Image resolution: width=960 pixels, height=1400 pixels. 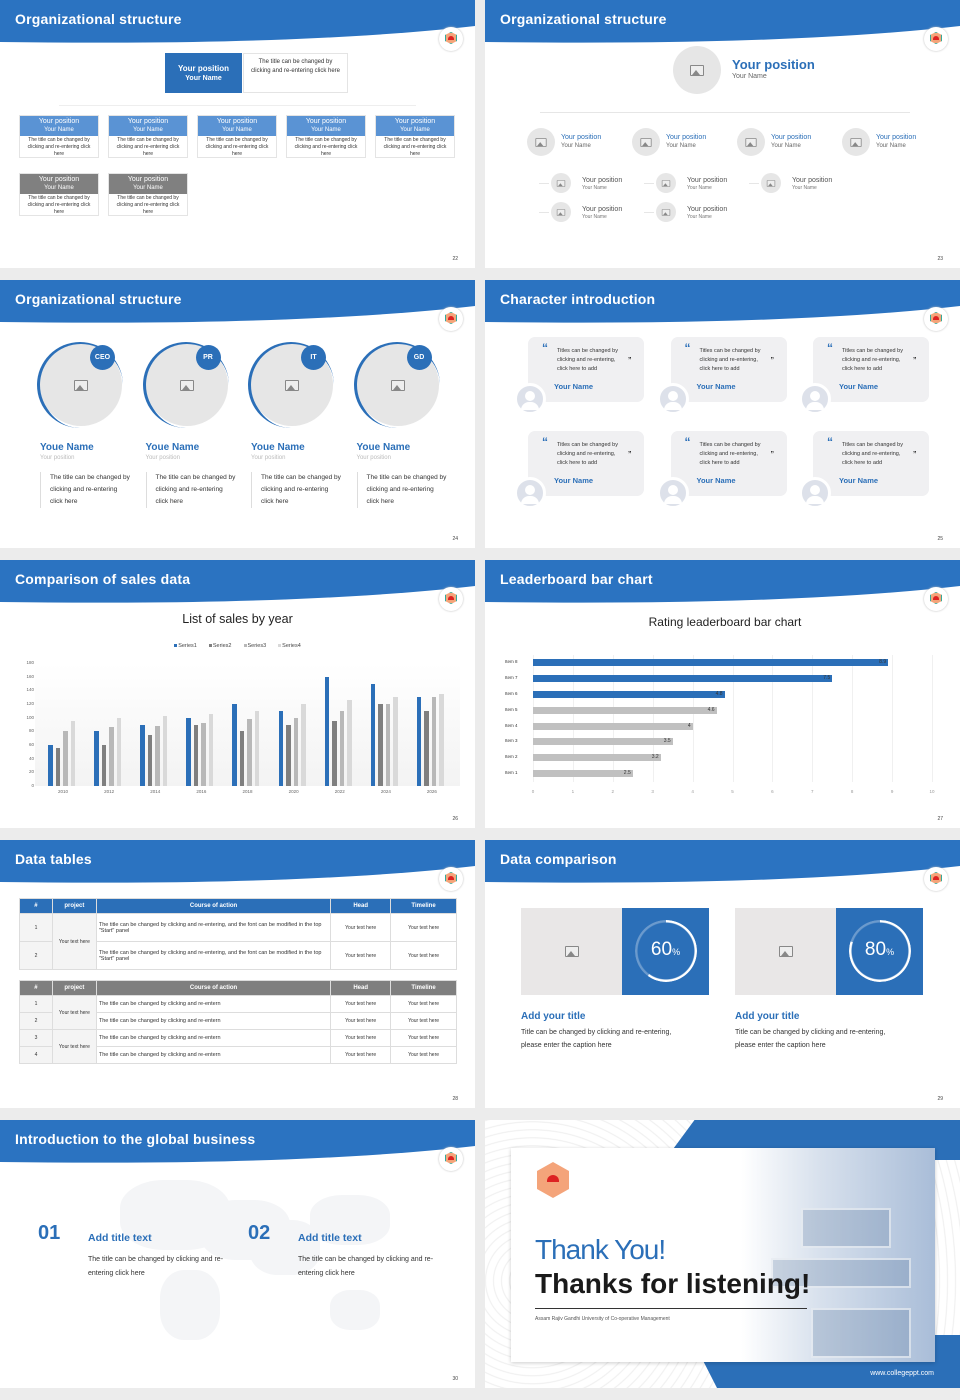 What do you see at coordinates (36, 1055) in the screenshot?
I see `row-number: 4` at bounding box center [36, 1055].